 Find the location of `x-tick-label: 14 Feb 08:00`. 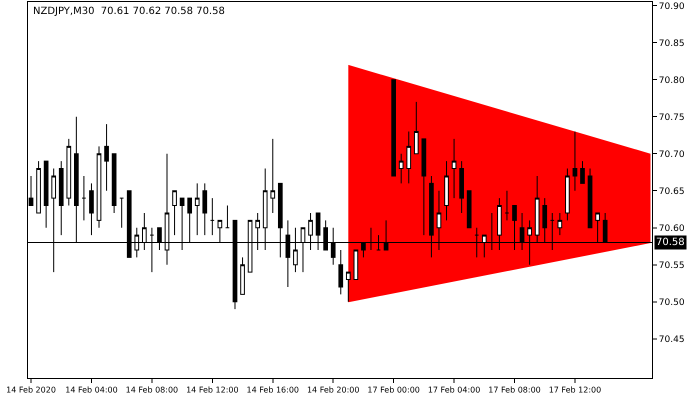

x-tick-label: 14 Feb 08:00 is located at coordinates (152, 390).